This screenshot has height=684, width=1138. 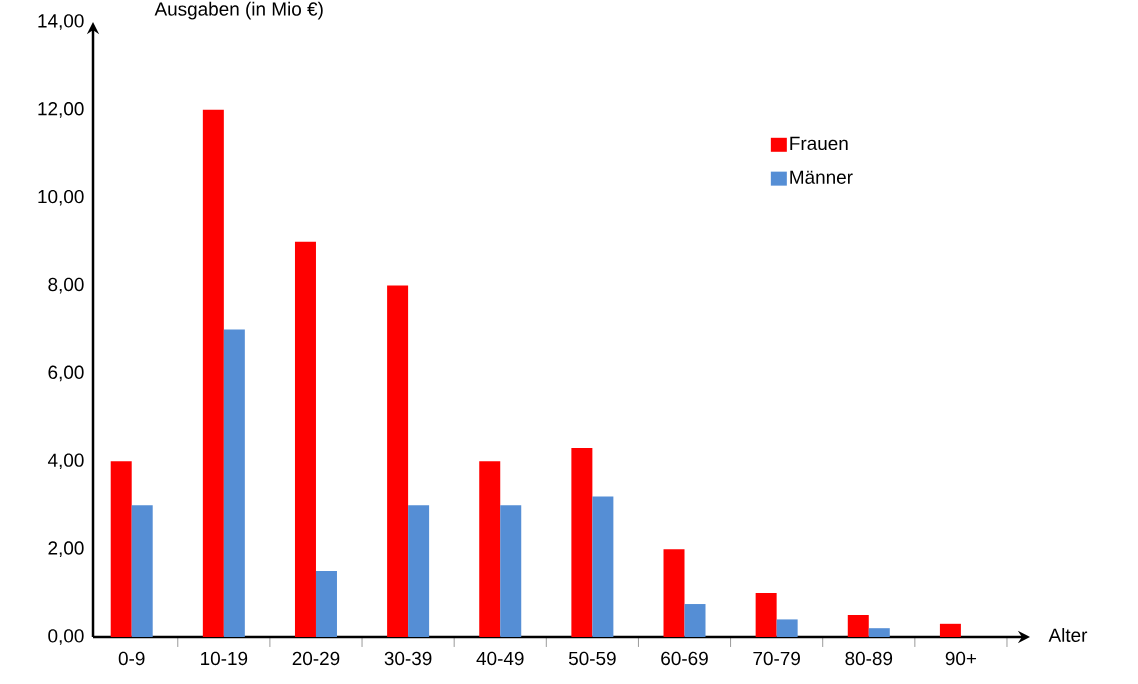 I want to click on x-tick-label: 10-19, so click(x=224, y=658).